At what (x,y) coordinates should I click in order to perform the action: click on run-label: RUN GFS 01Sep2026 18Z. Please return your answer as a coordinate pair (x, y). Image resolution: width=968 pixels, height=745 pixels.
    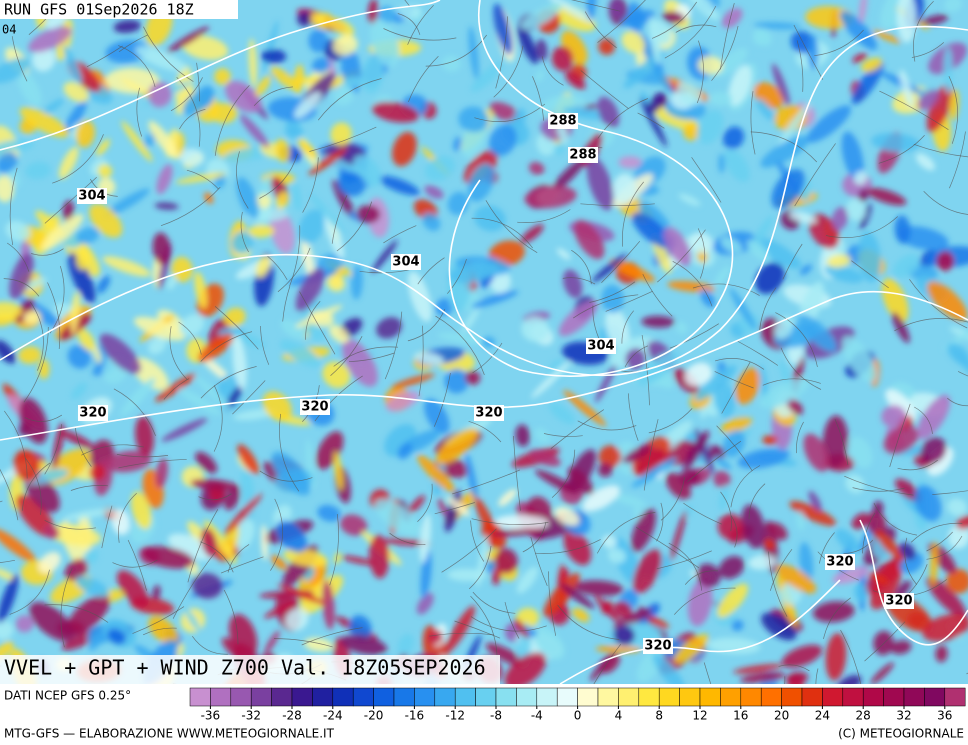
    Looking at the image, I should click on (99, 10).